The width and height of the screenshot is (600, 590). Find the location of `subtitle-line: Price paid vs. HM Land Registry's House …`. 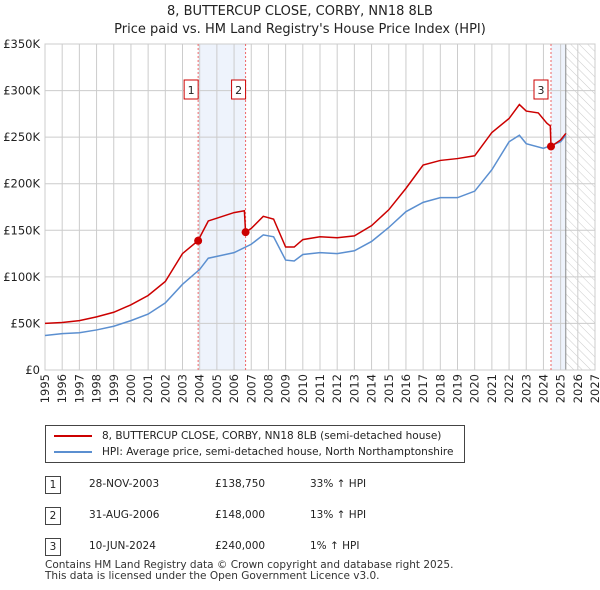

subtitle-line: Price paid vs. HM Land Registry's House … is located at coordinates (300, 29).